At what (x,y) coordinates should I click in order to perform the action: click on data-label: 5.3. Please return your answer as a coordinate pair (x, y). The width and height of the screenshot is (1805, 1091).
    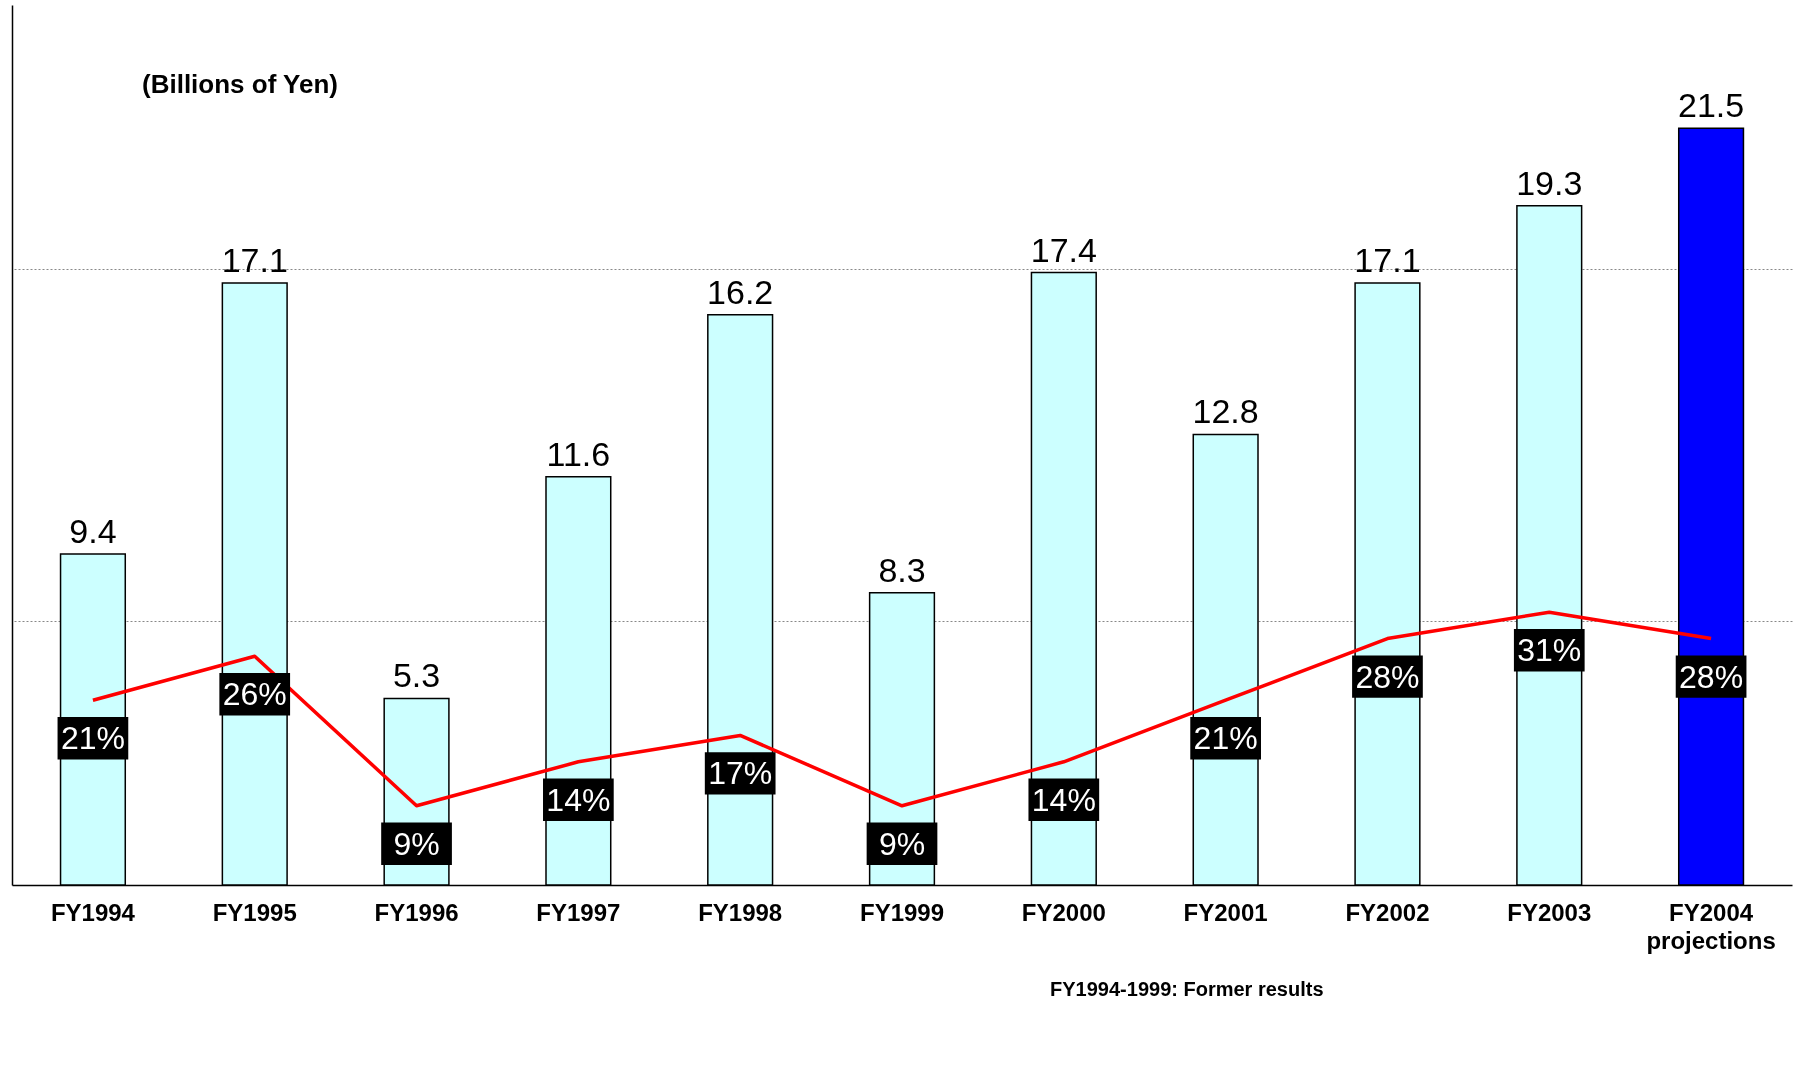
    Looking at the image, I should click on (416, 675).